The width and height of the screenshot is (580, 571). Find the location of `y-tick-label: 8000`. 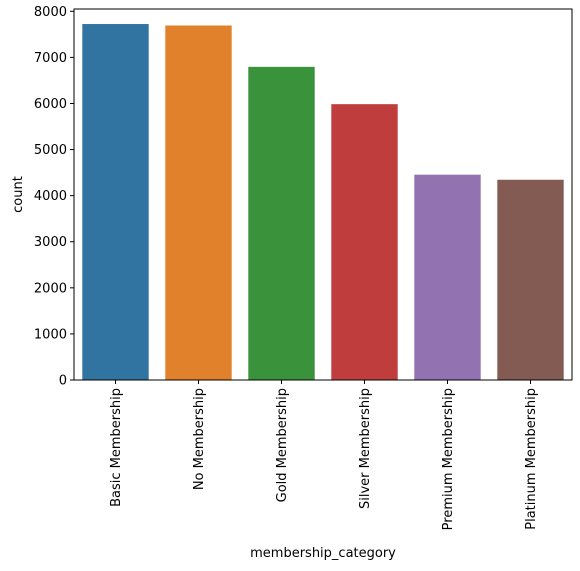

y-tick-label: 8000 is located at coordinates (50, 12).